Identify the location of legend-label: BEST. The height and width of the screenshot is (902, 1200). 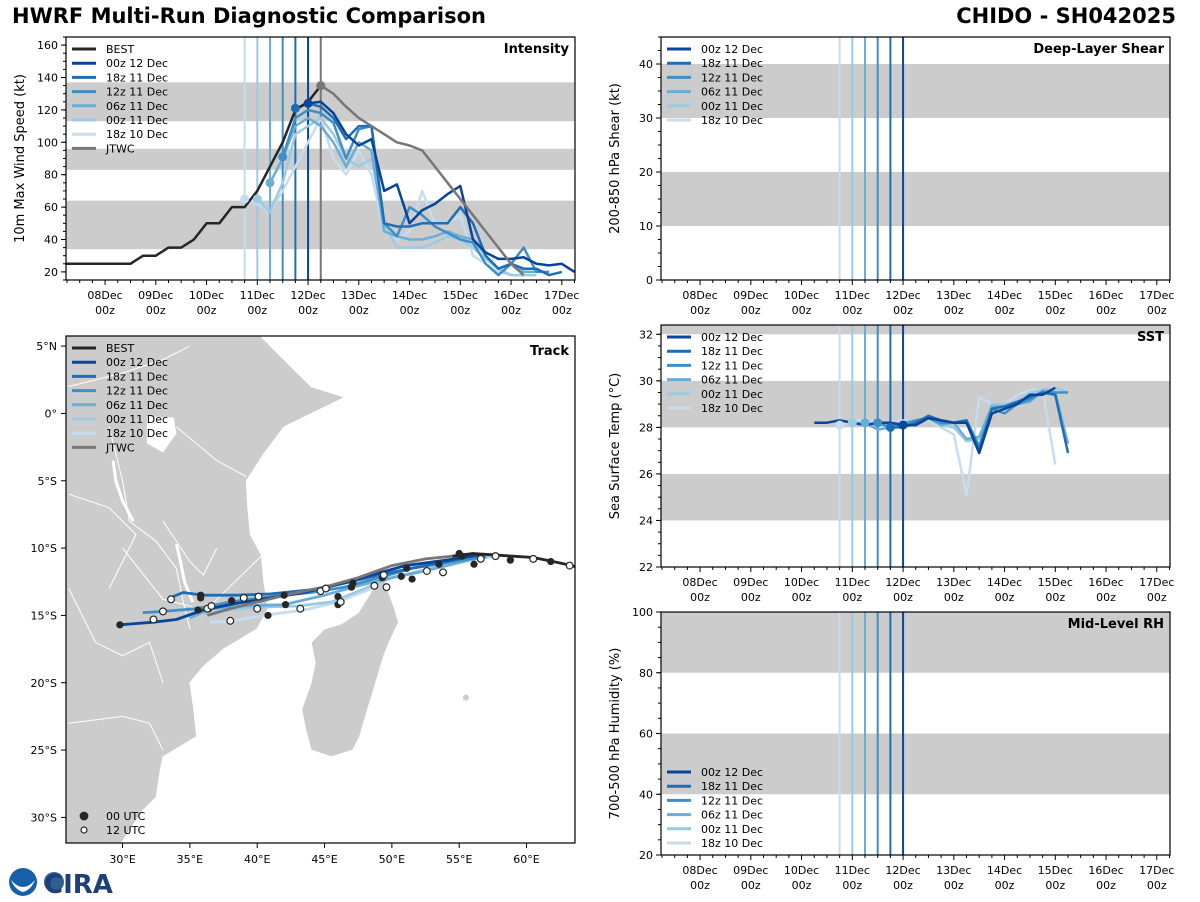
(120, 49).